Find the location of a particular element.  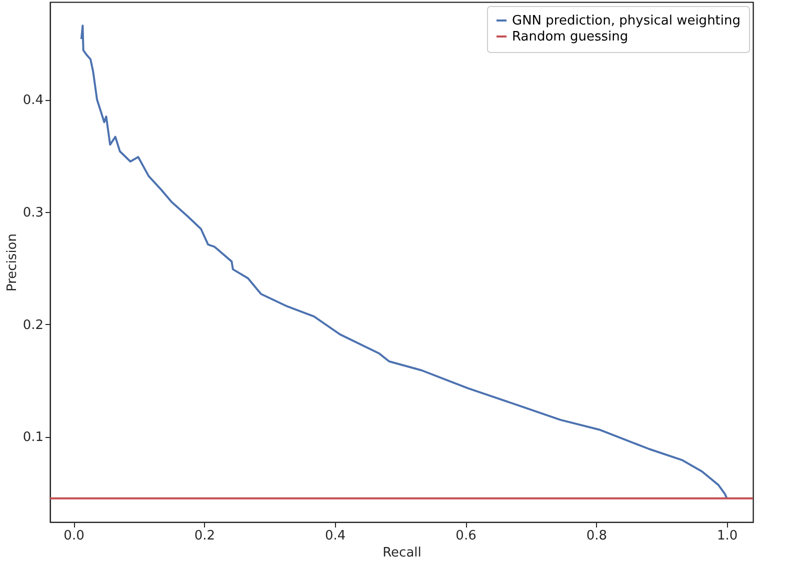

y-tick-label: 0.4 is located at coordinates (33, 100).